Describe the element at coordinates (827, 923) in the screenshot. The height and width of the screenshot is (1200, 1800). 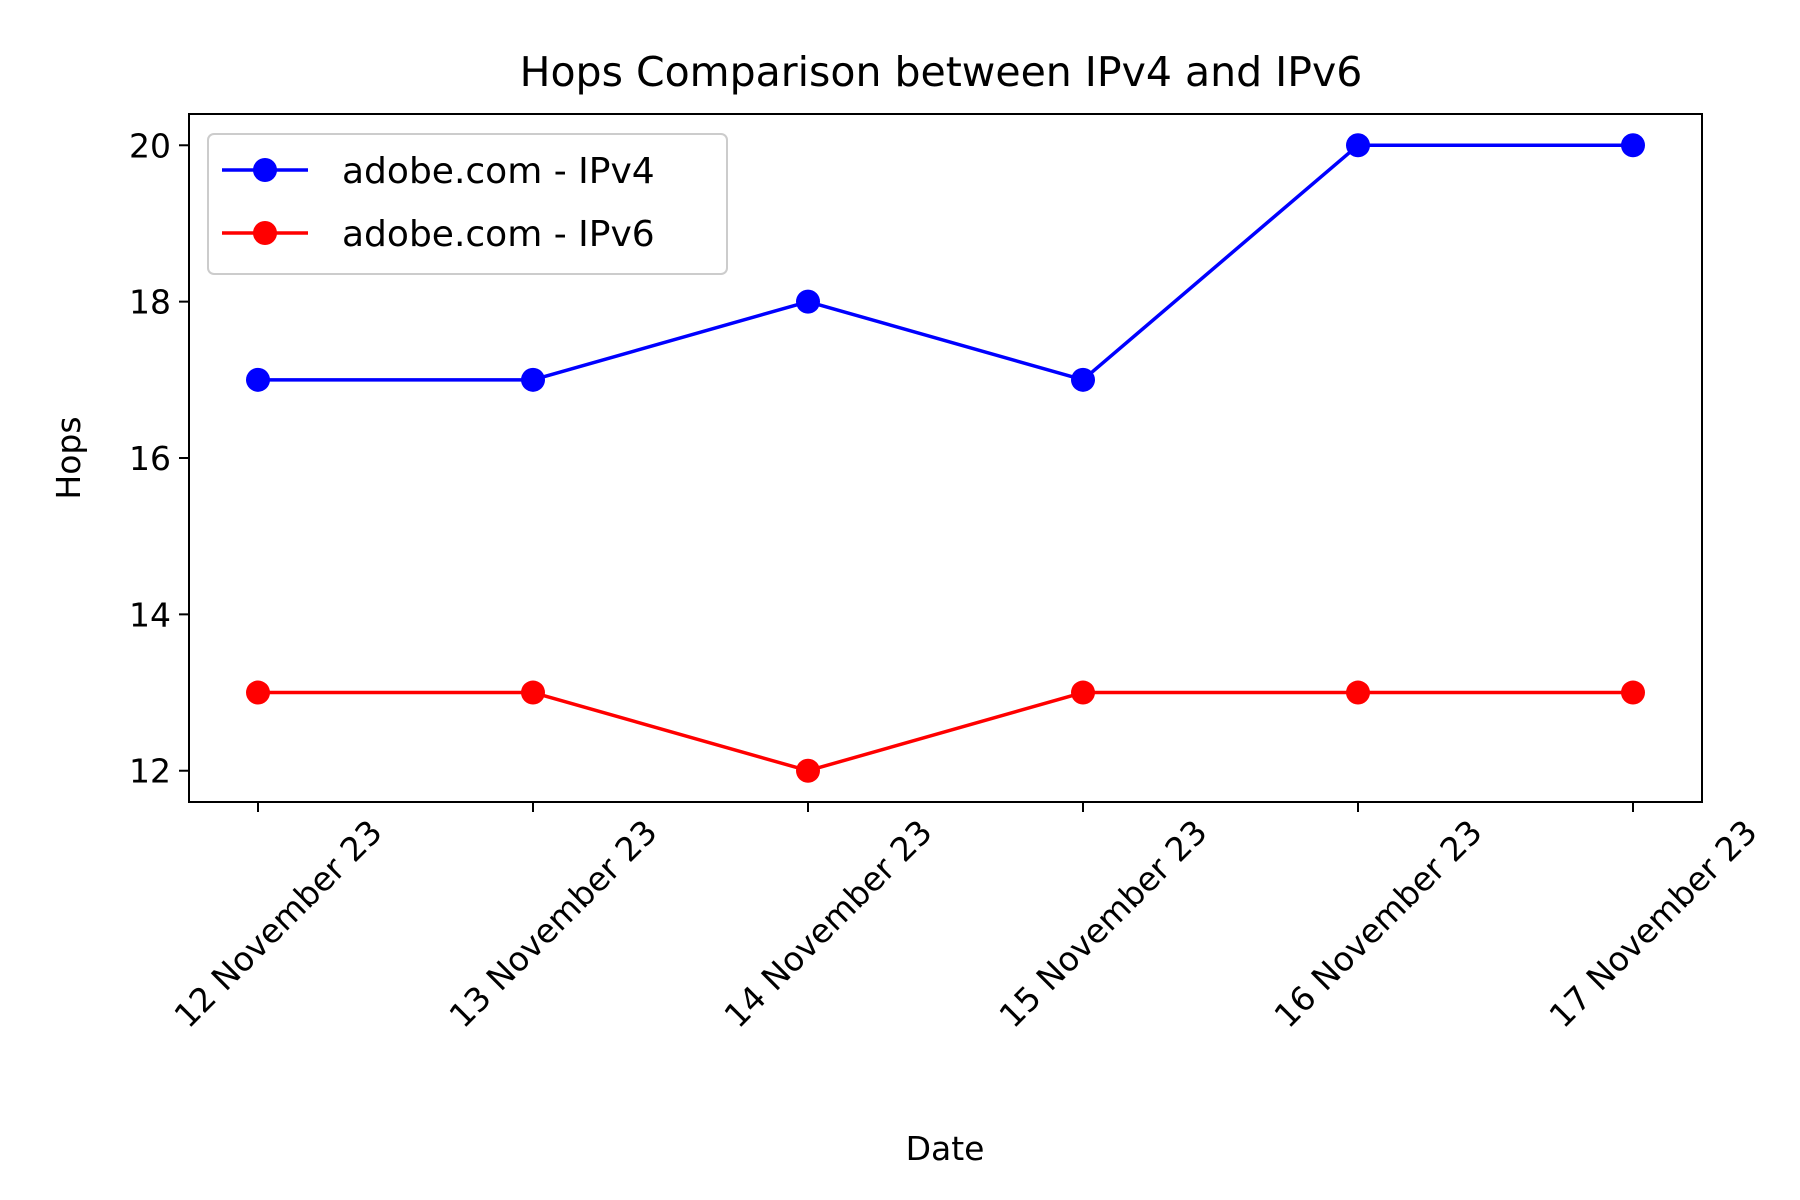
I see `x-tick-label: 14 November 23` at that location.